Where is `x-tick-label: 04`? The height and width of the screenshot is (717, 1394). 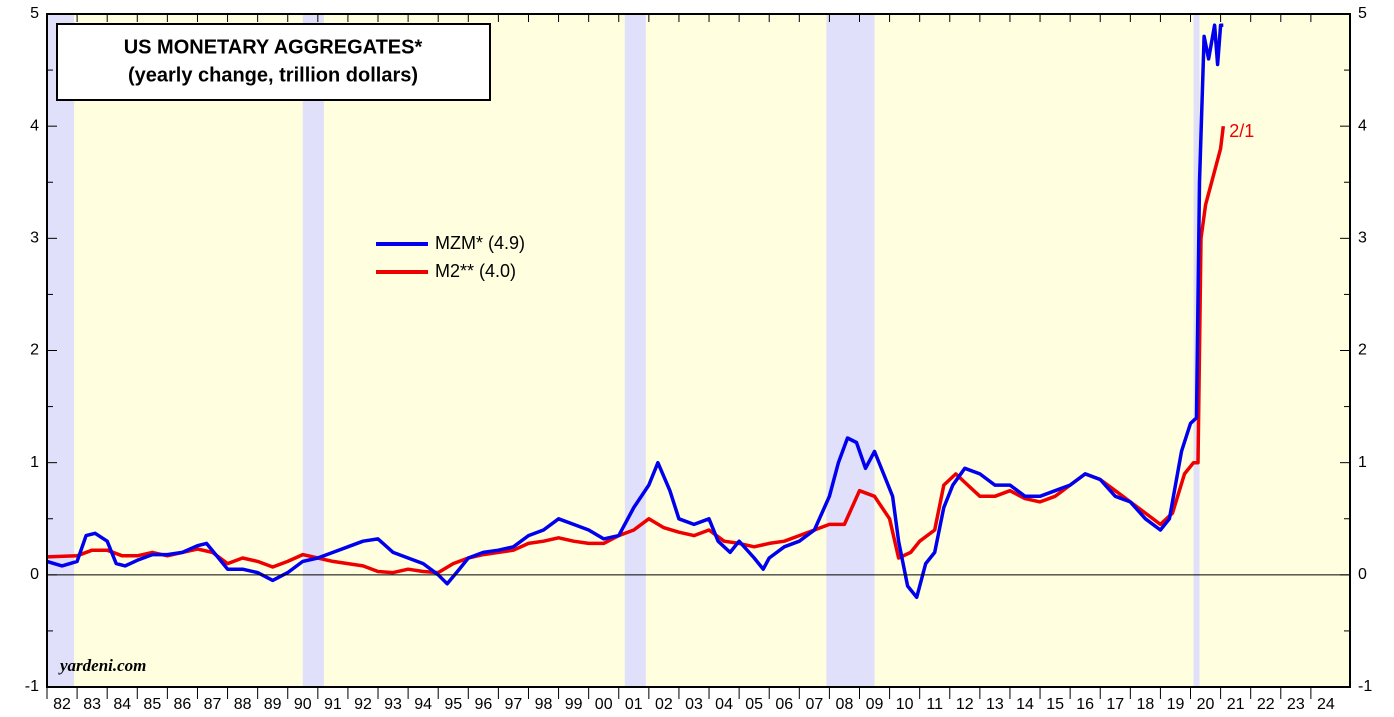 x-tick-label: 04 is located at coordinates (724, 704).